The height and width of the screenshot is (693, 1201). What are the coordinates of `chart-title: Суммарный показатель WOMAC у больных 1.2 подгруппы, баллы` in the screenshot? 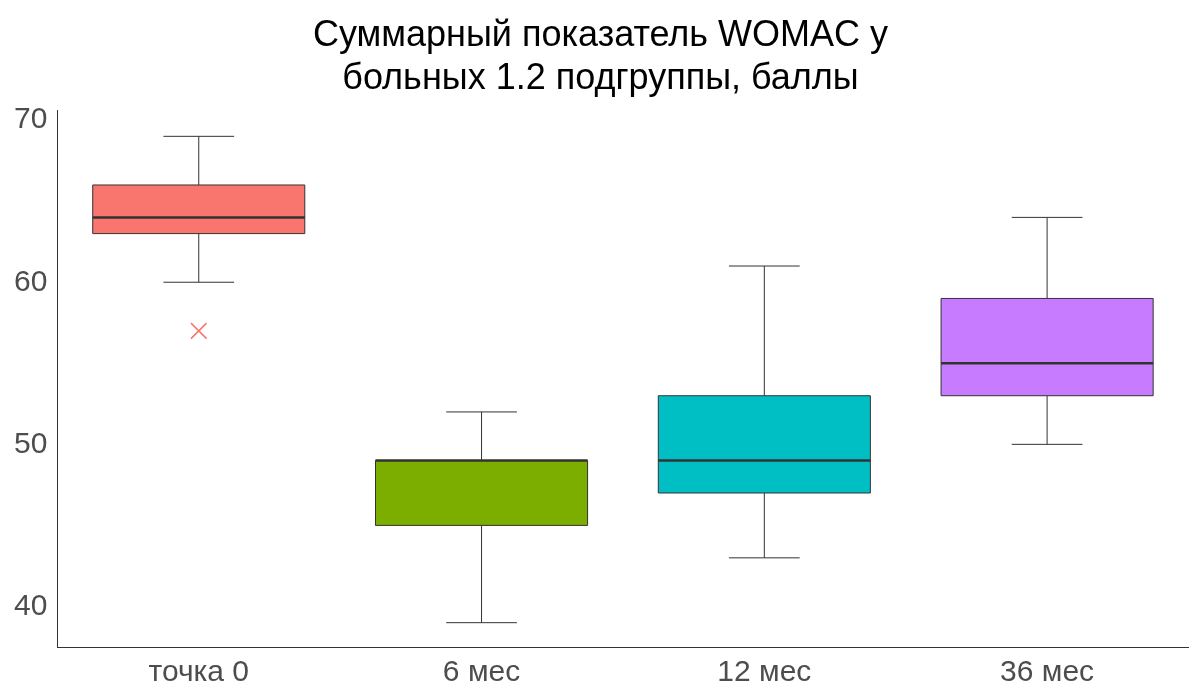 It's located at (600, 54).